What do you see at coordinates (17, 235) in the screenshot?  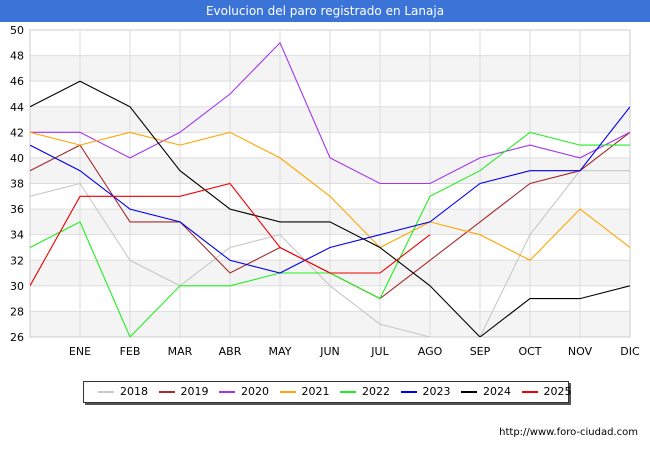 I see `y-tick-label: 34` at bounding box center [17, 235].